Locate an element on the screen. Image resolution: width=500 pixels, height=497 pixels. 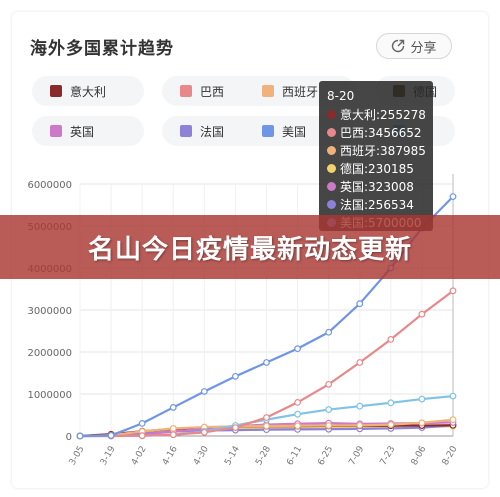
tooltip-date: 8-20 is located at coordinates (341, 96).